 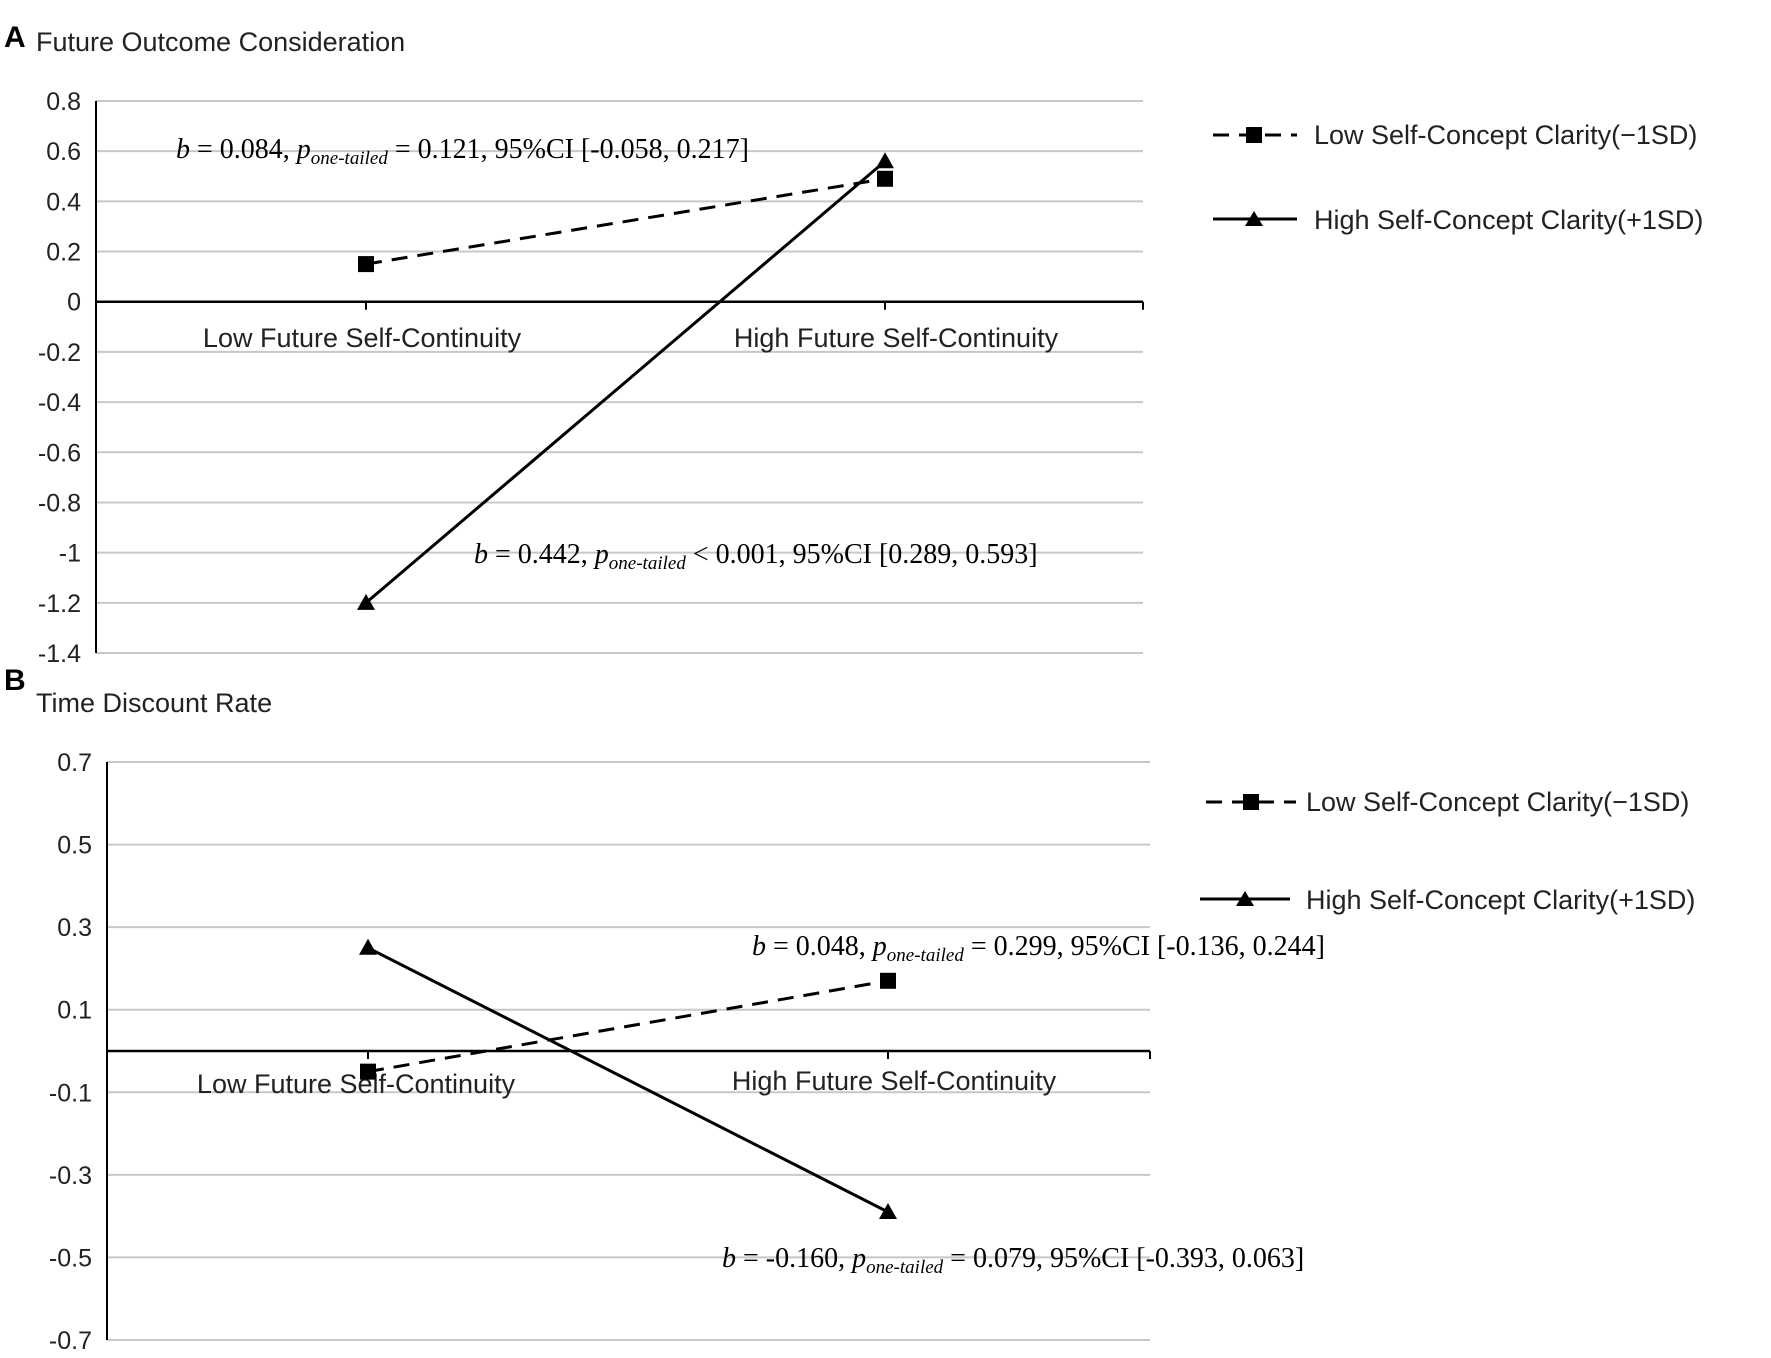 I want to click on chart-title-a: Future Outcome Consideration, so click(x=220, y=42).